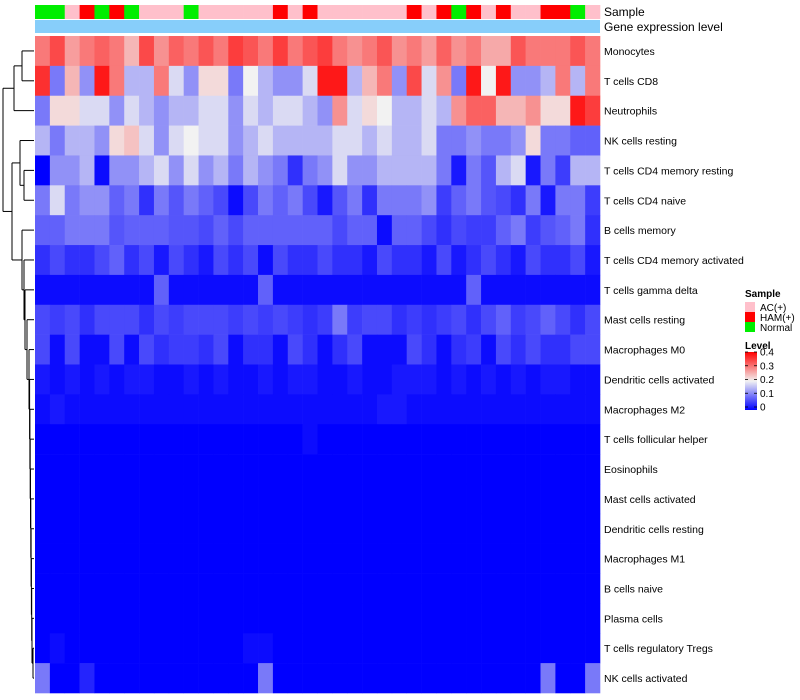 This screenshot has width=800, height=700. What do you see at coordinates (750, 307) in the screenshot?
I see `legend-swatch` at bounding box center [750, 307].